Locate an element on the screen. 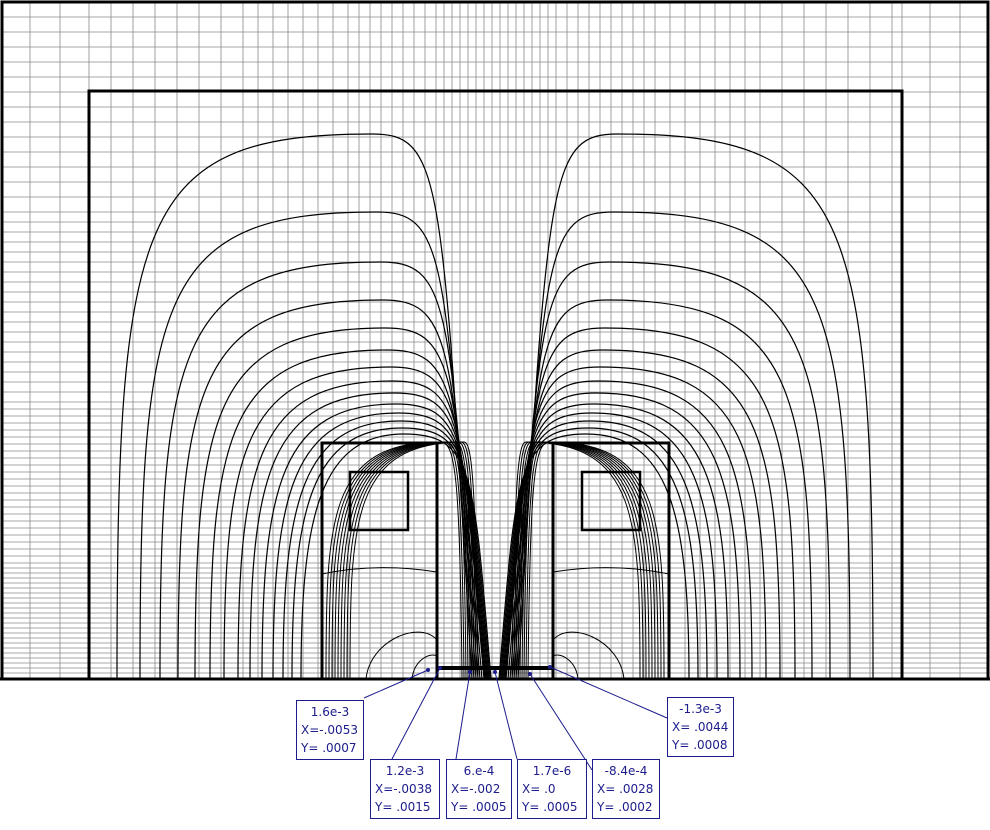 This screenshot has height=830, width=990. probe-label-1: 1.6e-3 X=-.0053 Y= .0007 is located at coordinates (330, 730).